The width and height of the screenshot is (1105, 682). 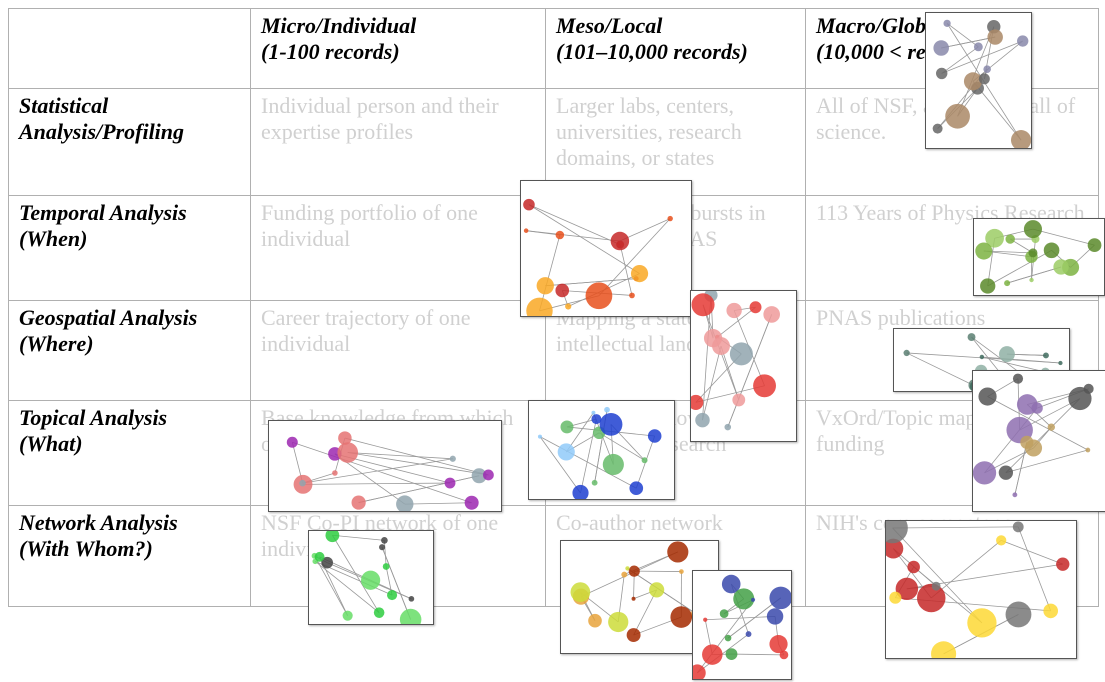 I want to click on row-header: Statistical Analysis/Profiling, so click(x=129, y=142).